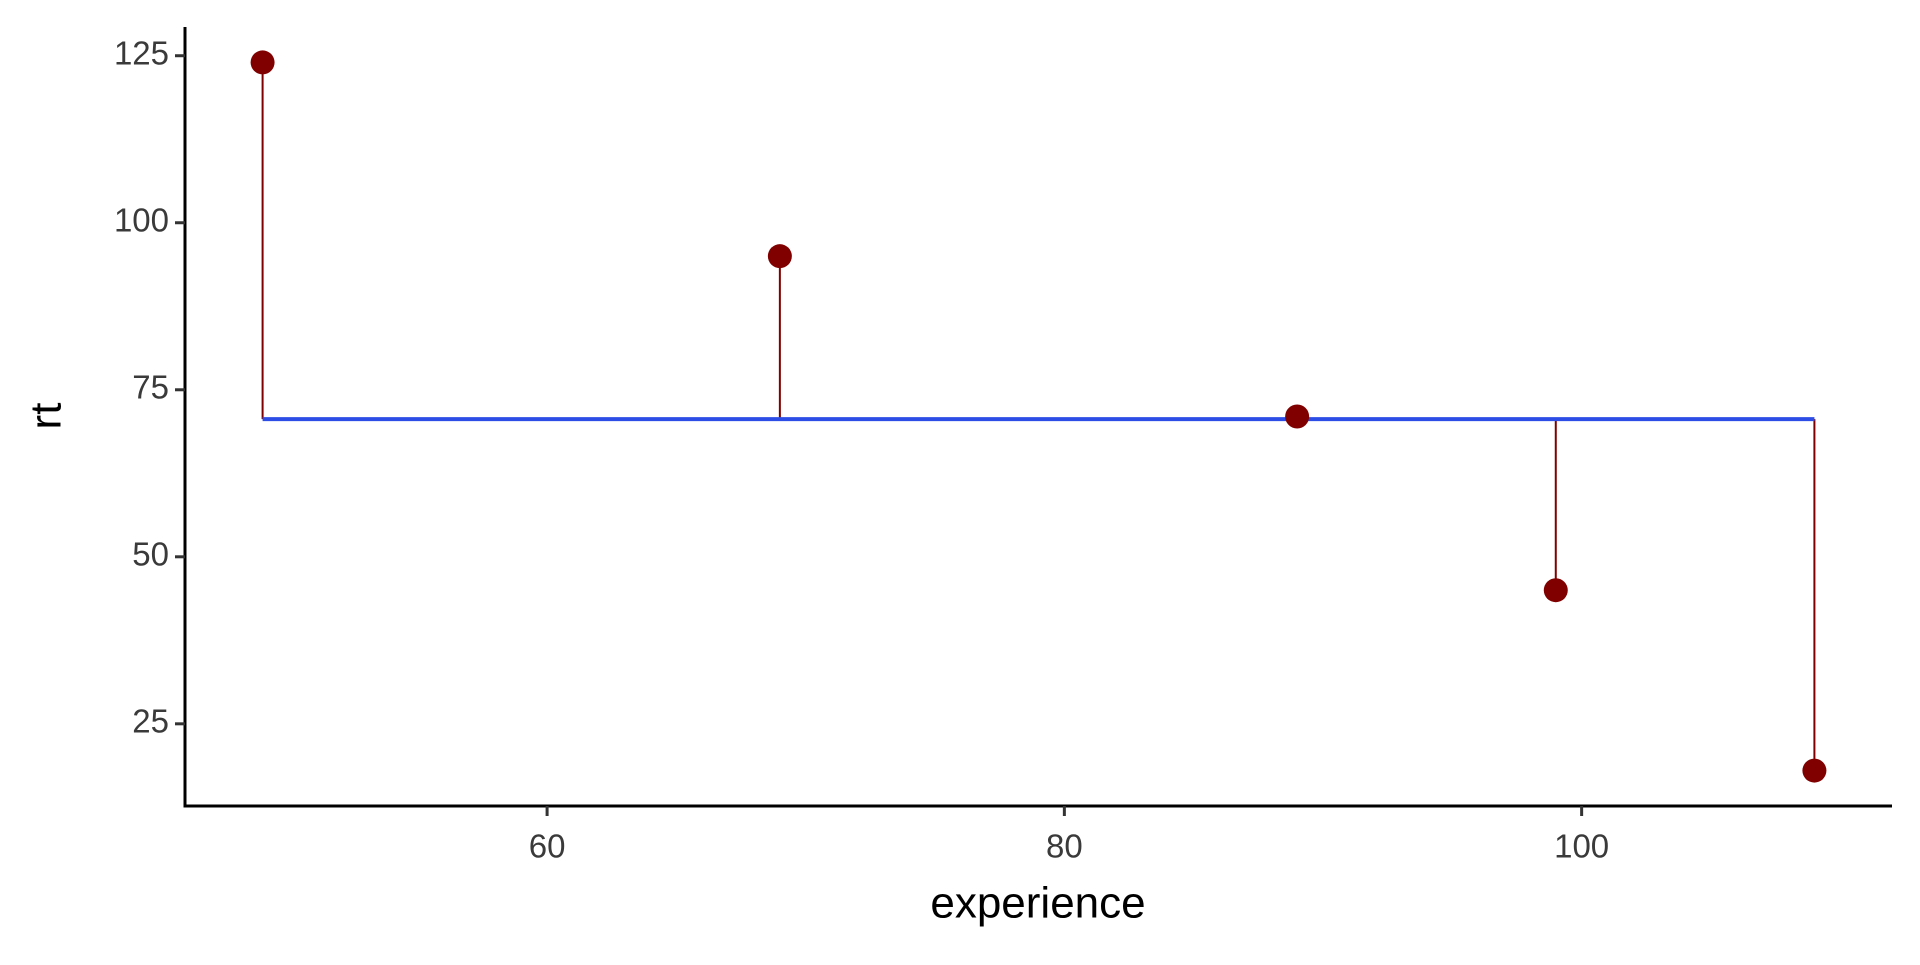  Describe the element at coordinates (46, 416) in the screenshot. I see `y-axis-title: rt` at that location.